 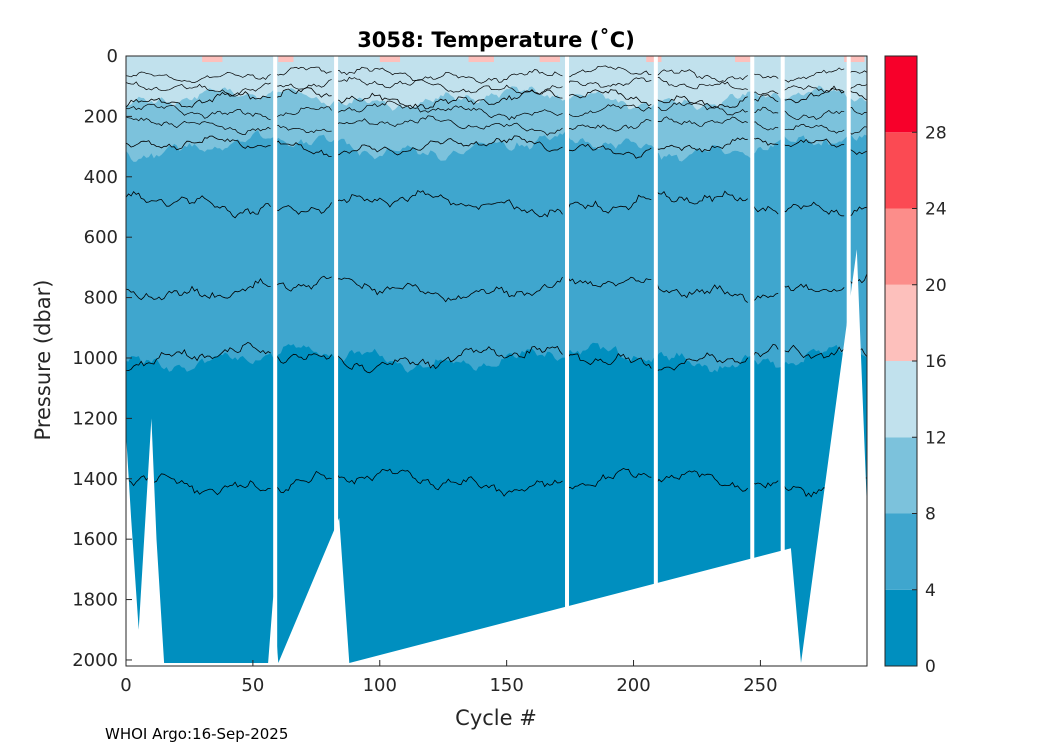 I want to click on x-axis-label: Cycle #, so click(x=496, y=718).